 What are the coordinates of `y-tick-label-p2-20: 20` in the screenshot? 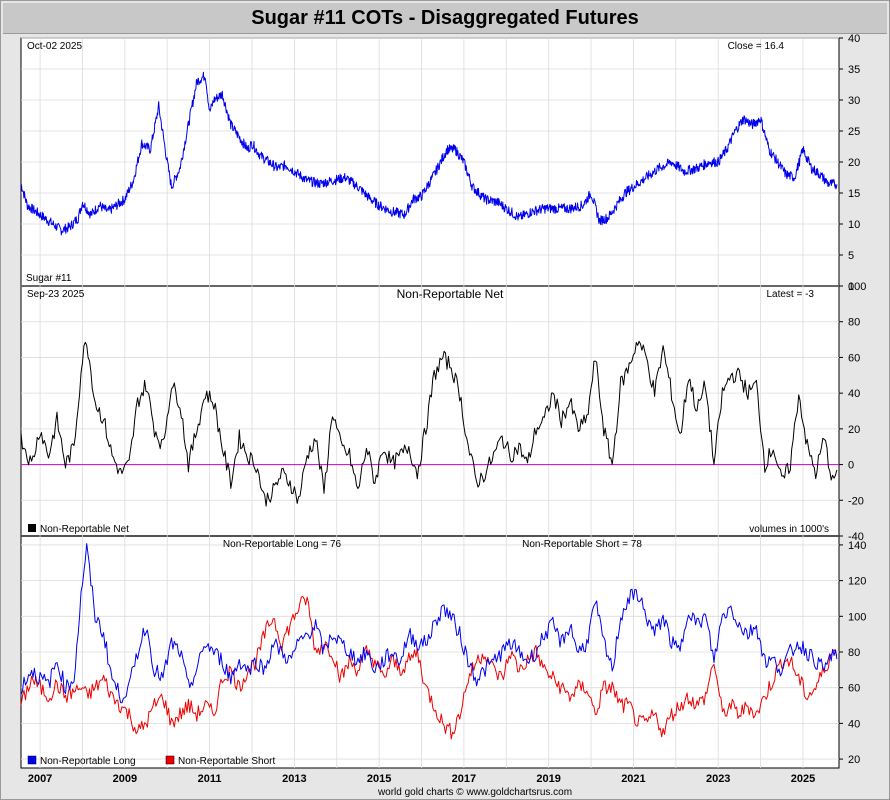 It's located at (854, 760).